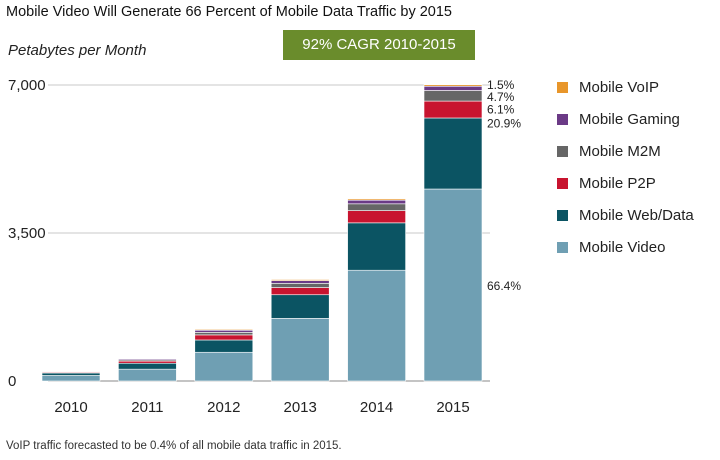 This screenshot has height=460, width=720. Describe the element at coordinates (300, 407) in the screenshot. I see `x-tick-label: 2013` at that location.